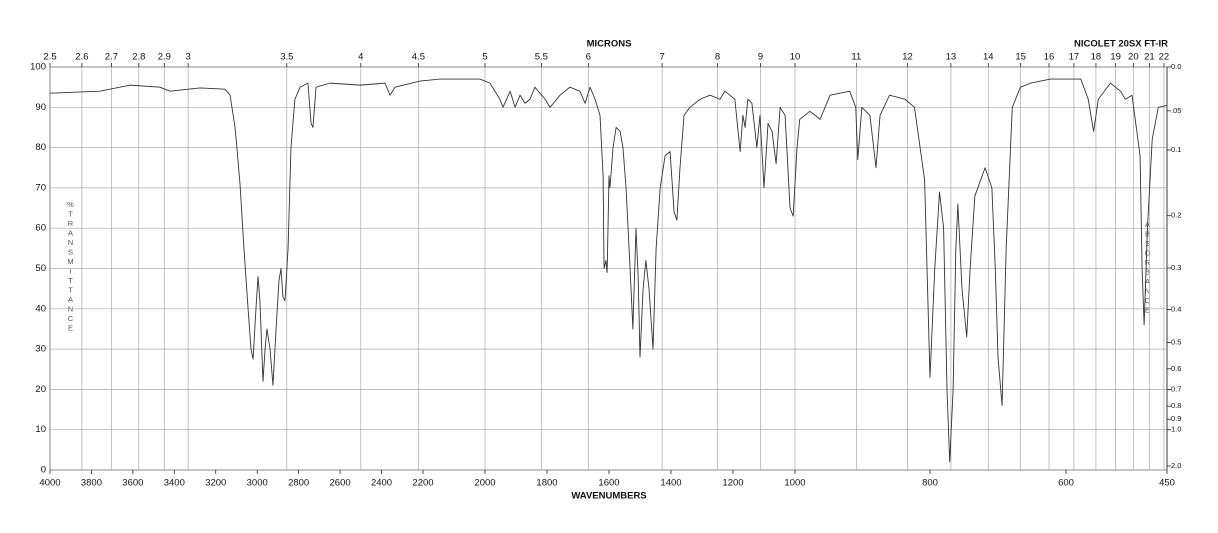 The width and height of the screenshot is (1218, 533). Describe the element at coordinates (1133, 57) in the screenshot. I see `x2-tick-label: 20` at that location.